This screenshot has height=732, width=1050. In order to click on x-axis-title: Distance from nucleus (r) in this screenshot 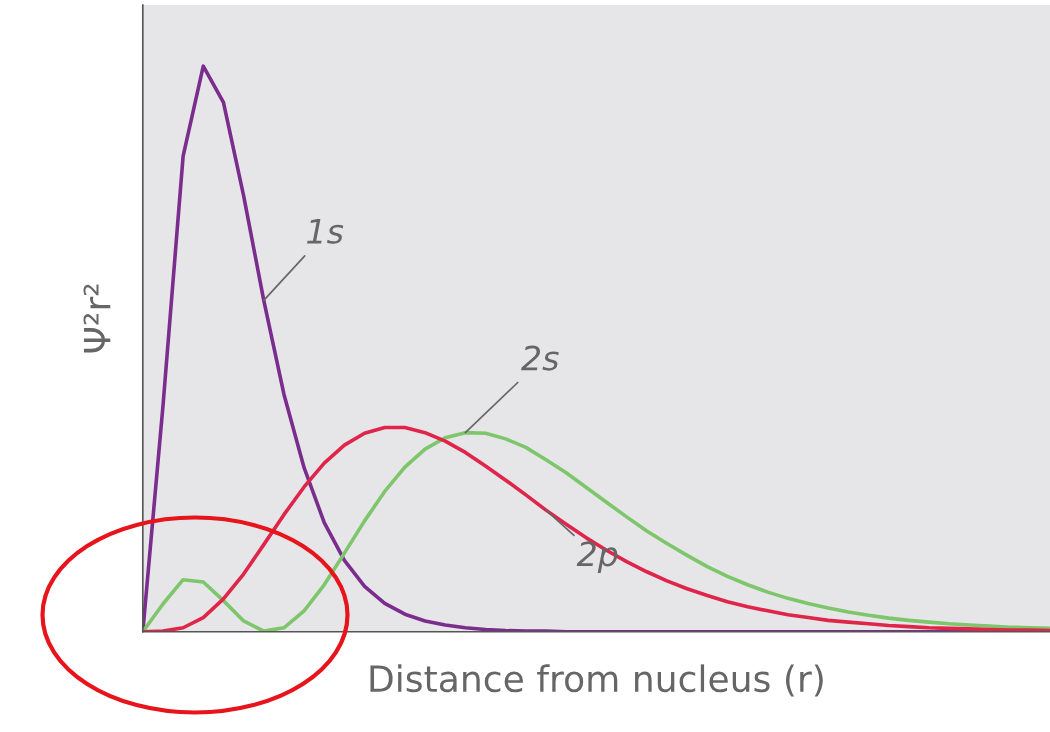, I will do `click(596, 680)`.